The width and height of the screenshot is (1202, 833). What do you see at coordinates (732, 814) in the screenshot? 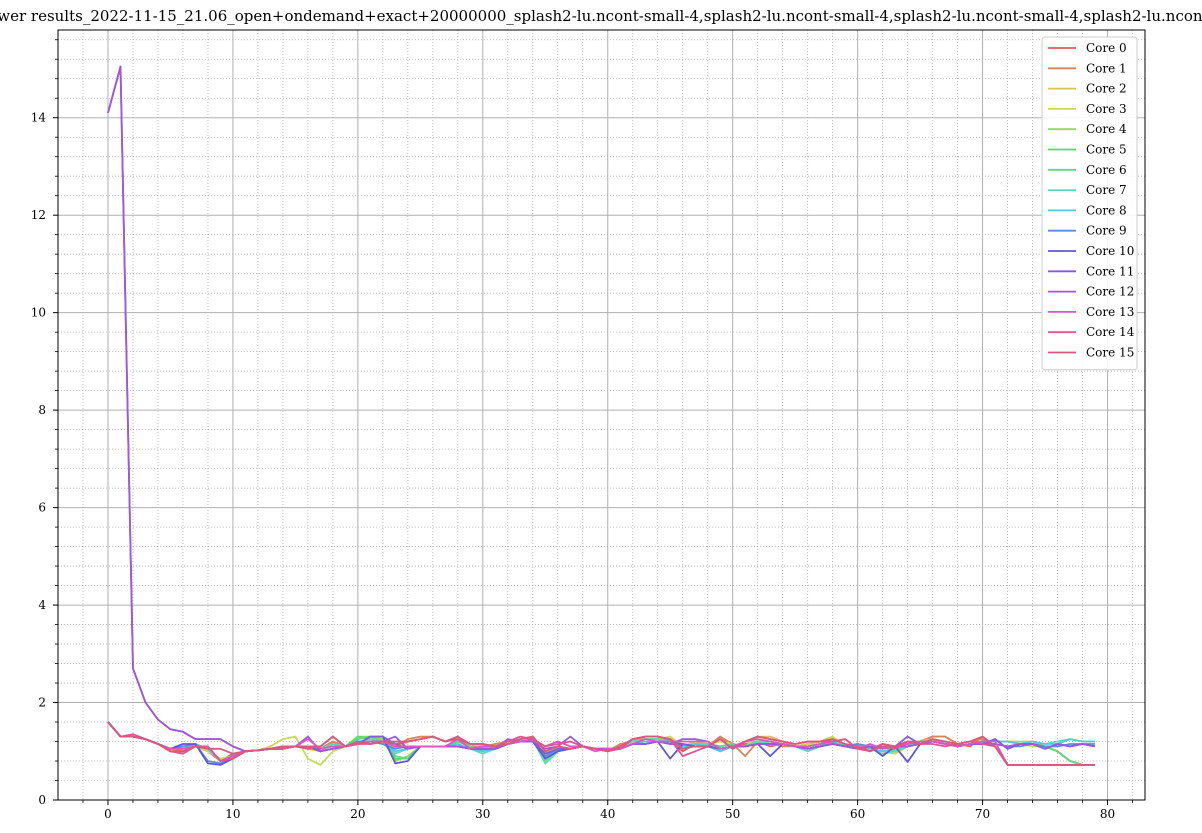
I see `x-tick-label: 50` at bounding box center [732, 814].